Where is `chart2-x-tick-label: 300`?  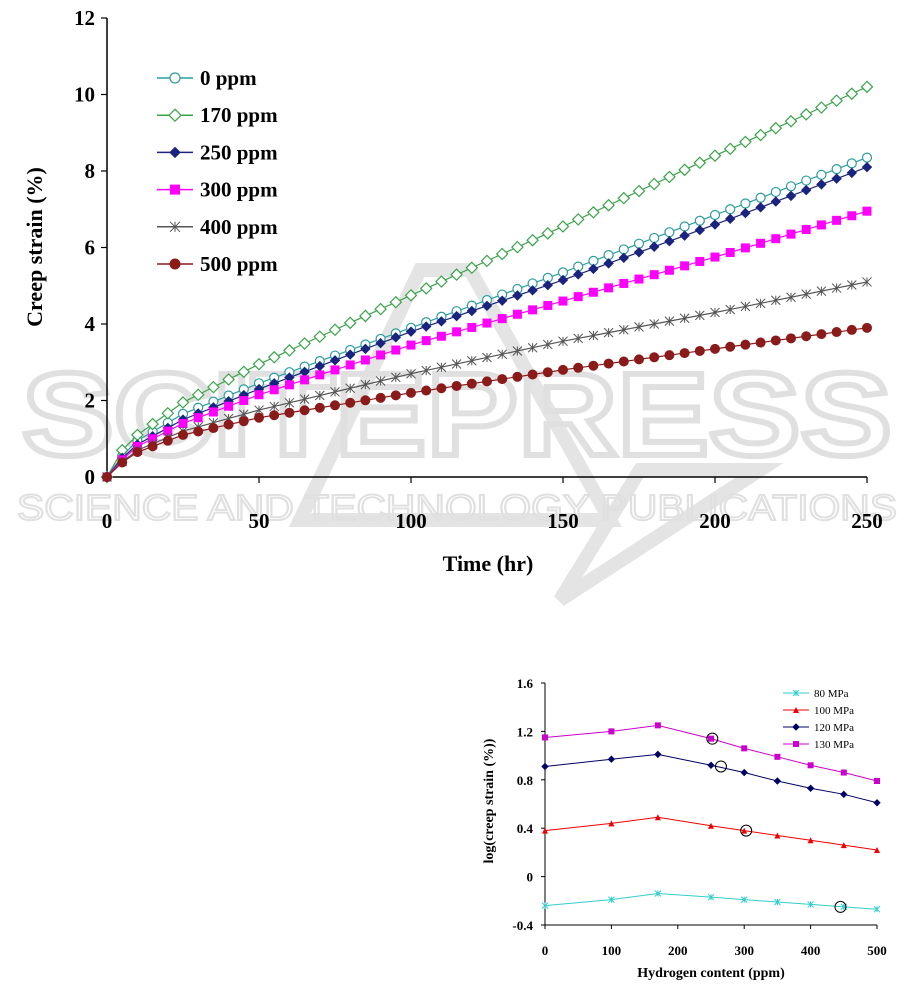
chart2-x-tick-label: 300 is located at coordinates (744, 950).